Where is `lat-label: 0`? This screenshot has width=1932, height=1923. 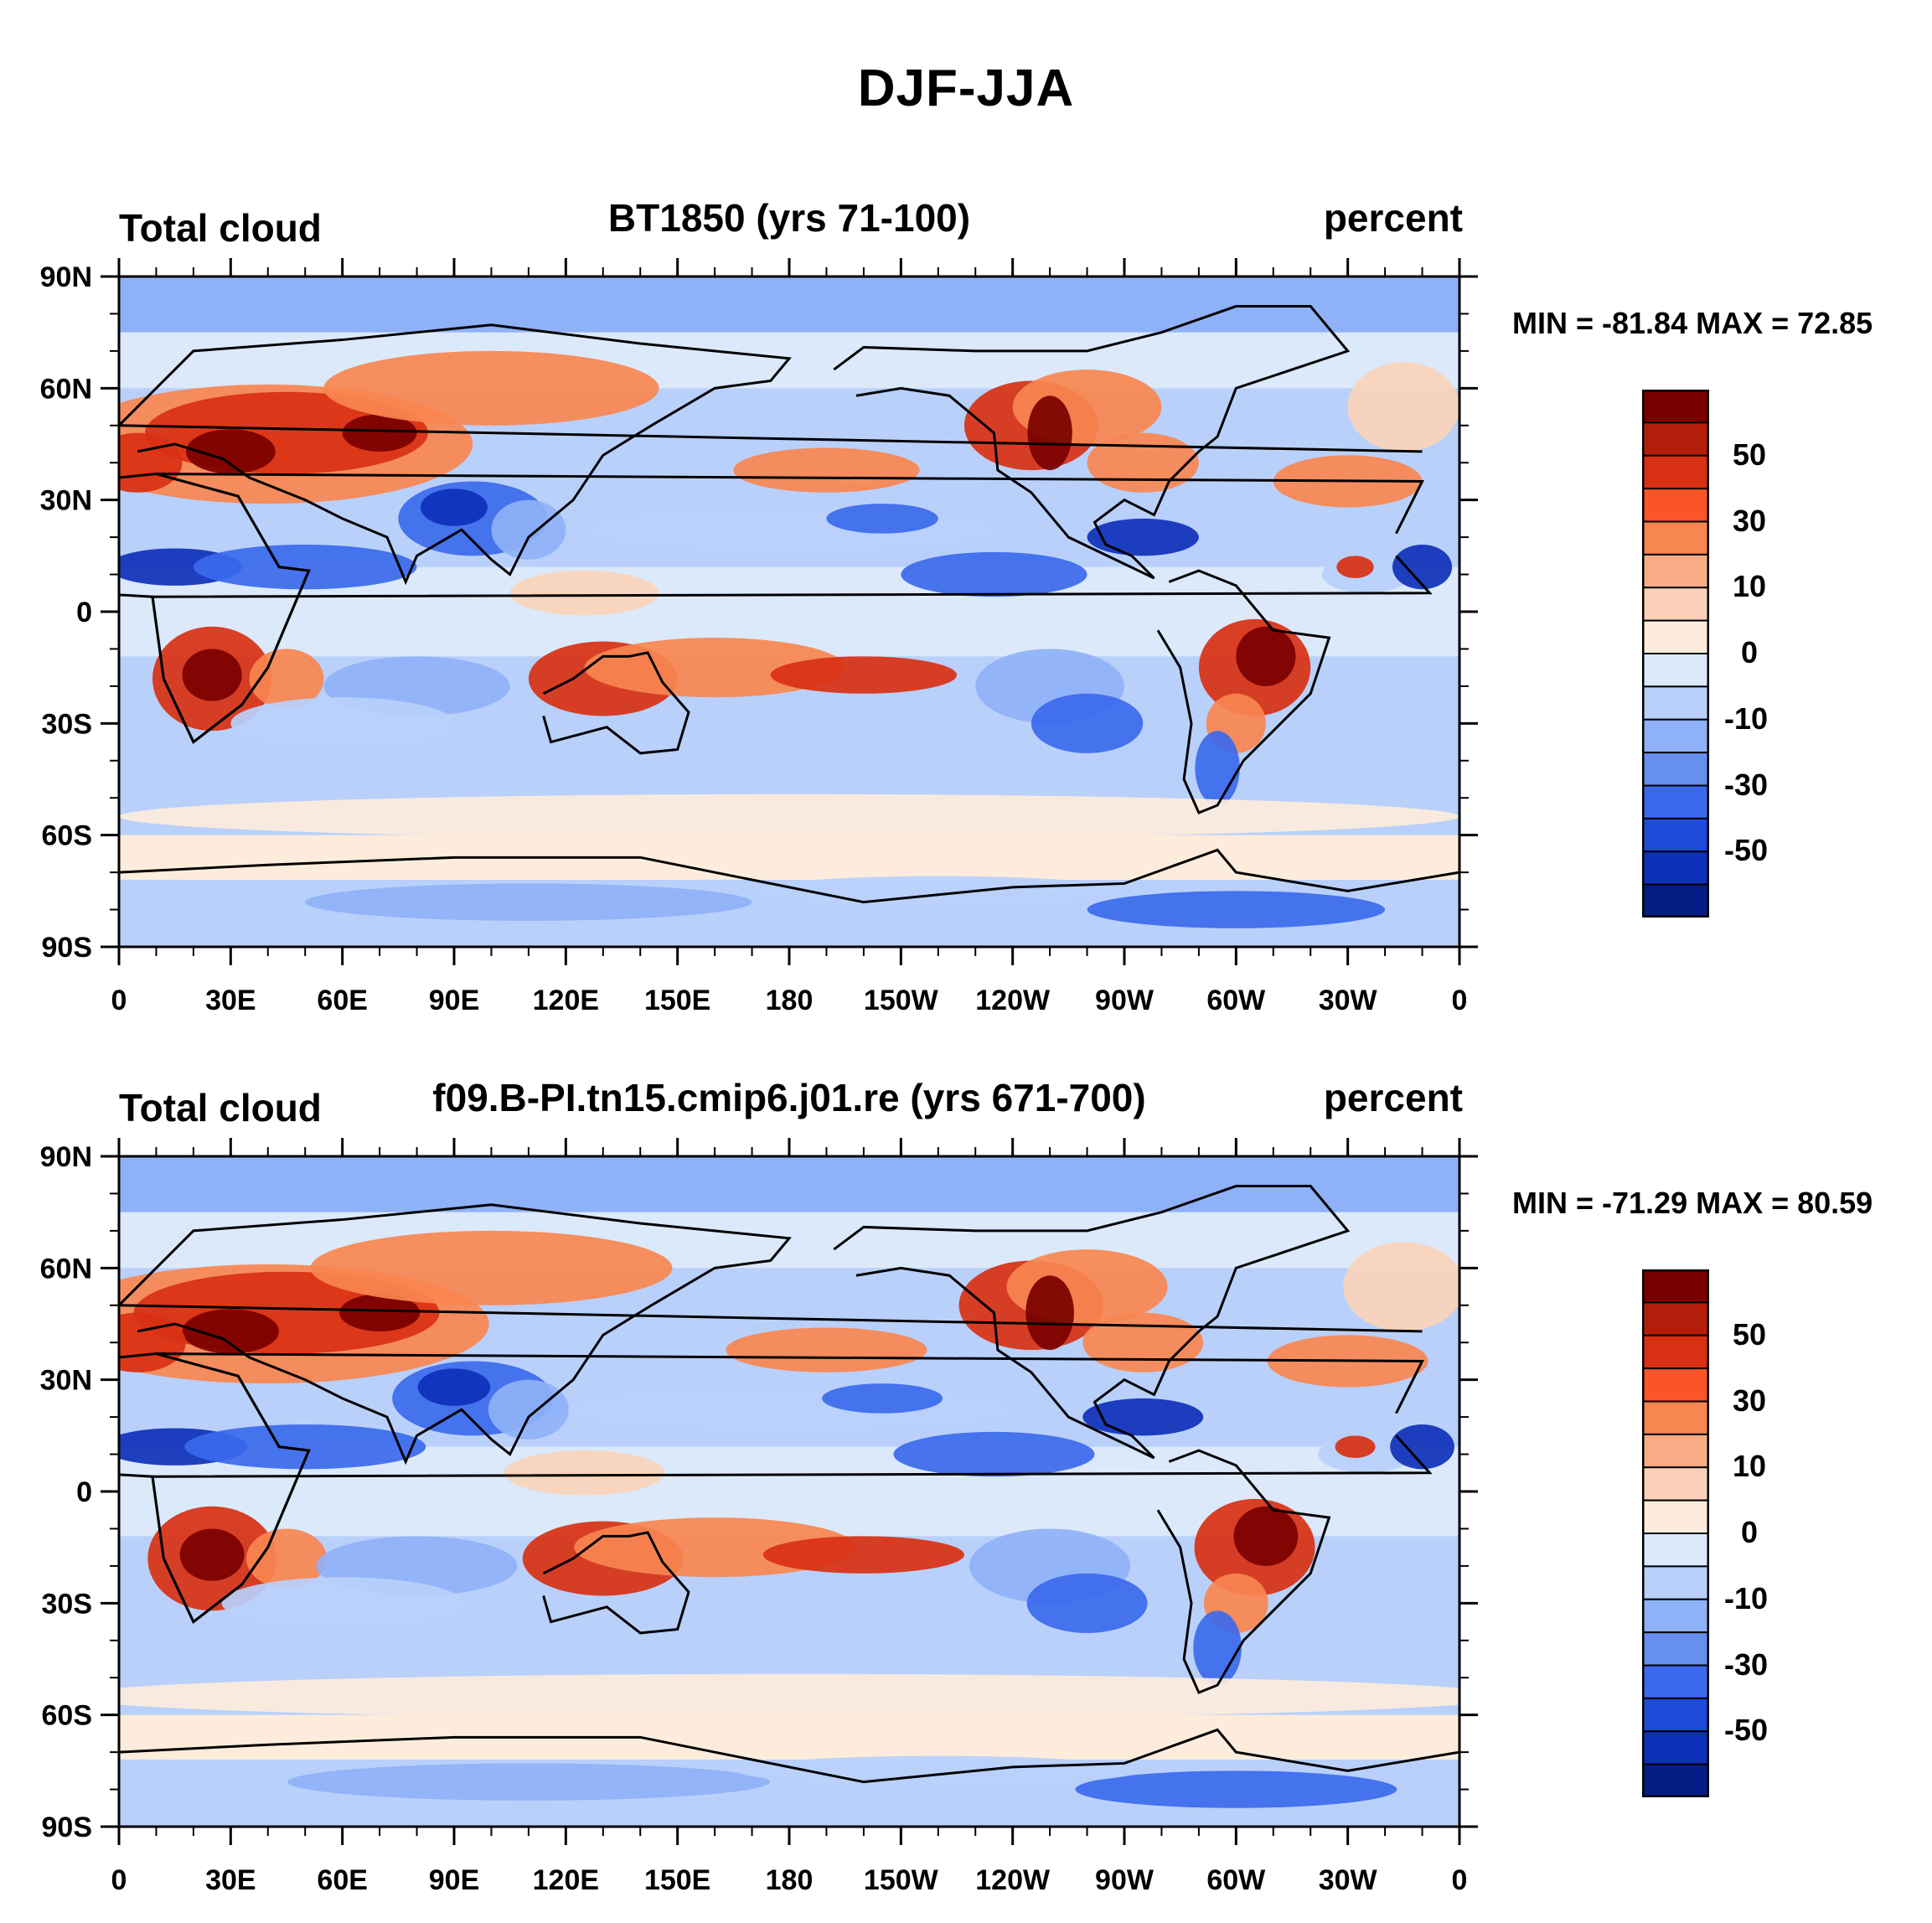 lat-label: 0 is located at coordinates (84, 1492).